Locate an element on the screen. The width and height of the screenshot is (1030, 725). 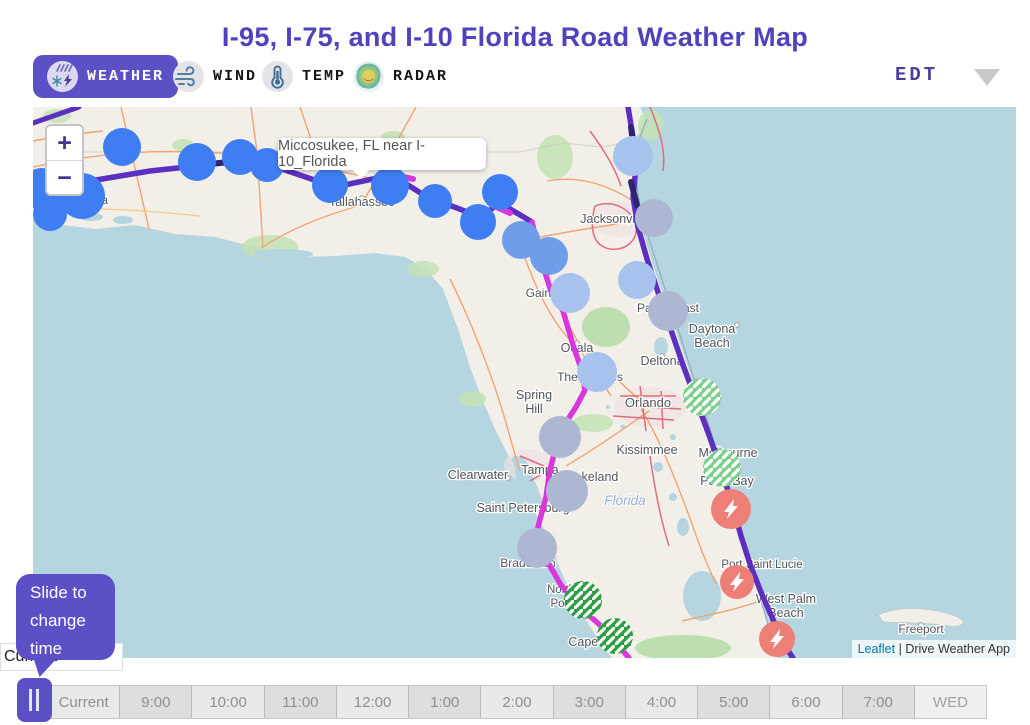
route-i95-dark2 is located at coordinates (634, 193).